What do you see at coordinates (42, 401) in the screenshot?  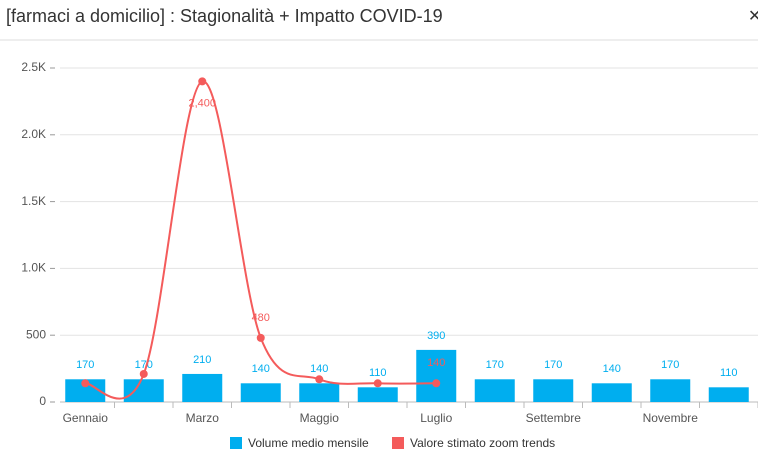 I see `y-tick-label: 0` at bounding box center [42, 401].